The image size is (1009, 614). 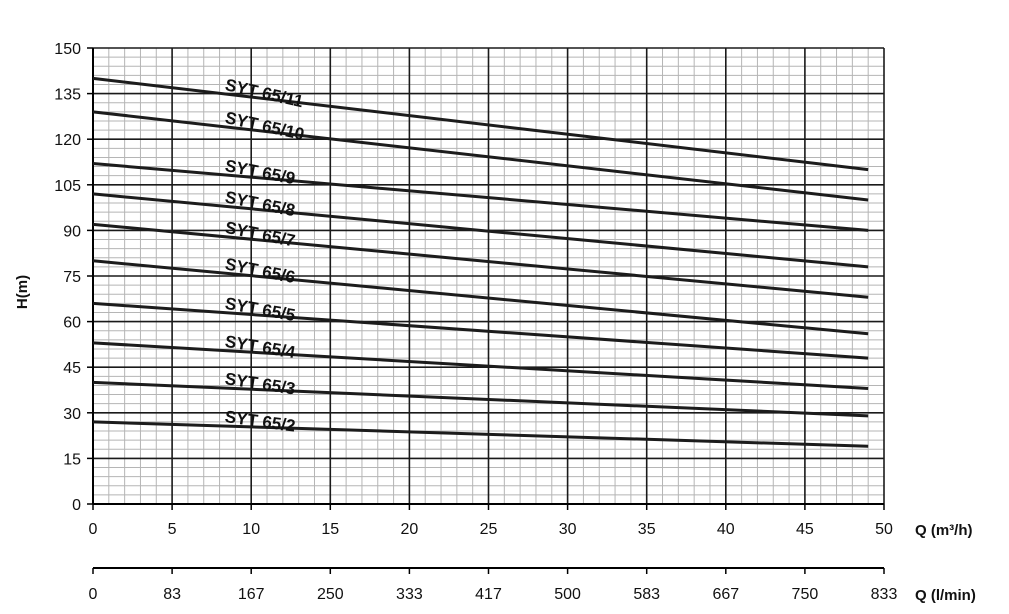 What do you see at coordinates (884, 594) in the screenshot?
I see `x2-tick-label: 833` at bounding box center [884, 594].